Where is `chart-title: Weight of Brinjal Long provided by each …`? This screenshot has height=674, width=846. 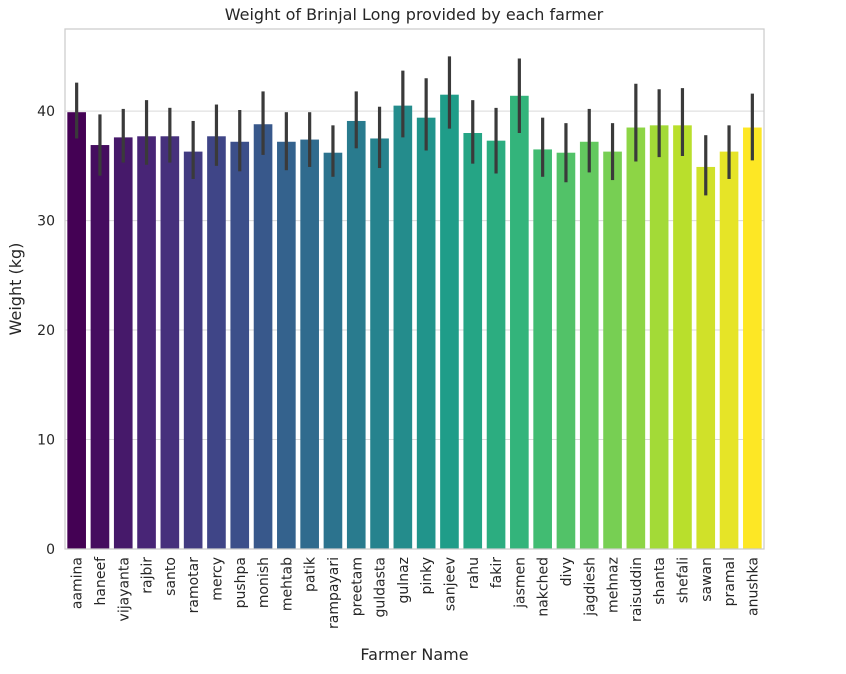
chart-title: Weight of Brinjal Long provided by each … is located at coordinates (414, 14).